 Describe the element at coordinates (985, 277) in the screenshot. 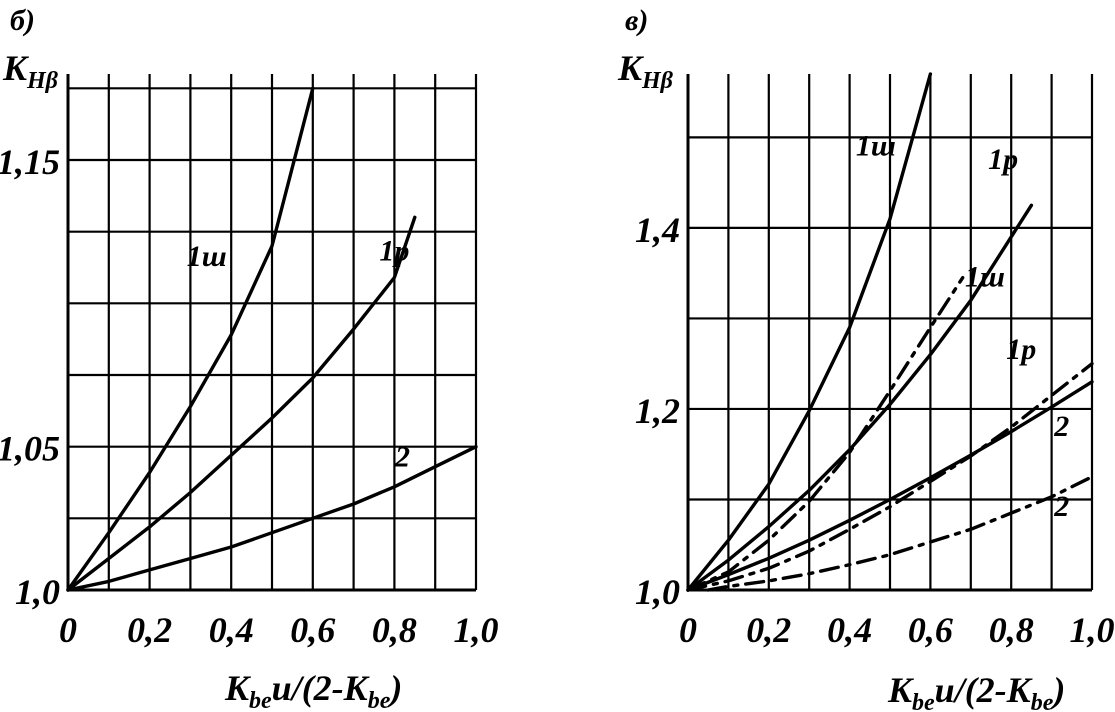

I see `curve-label-3: 1ш` at that location.